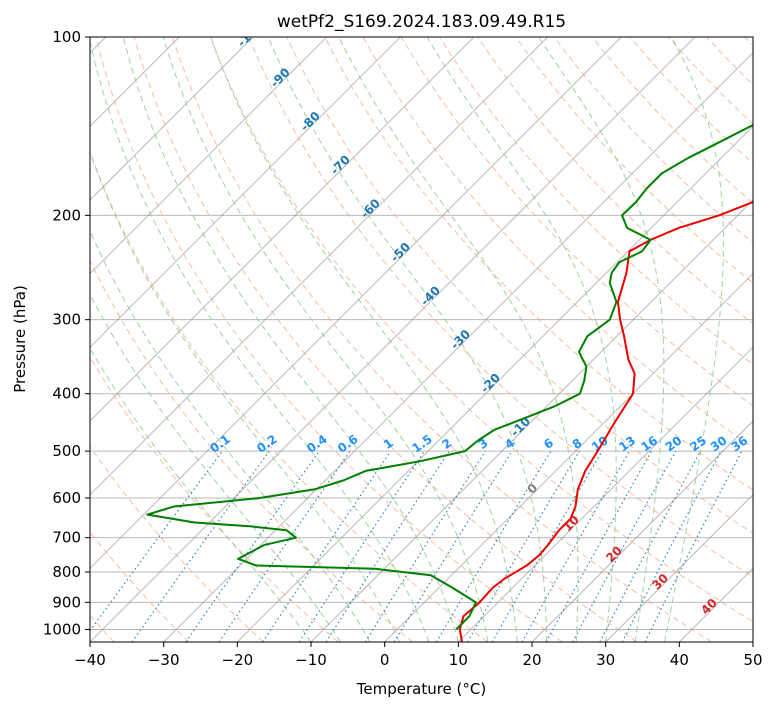 The image size is (775, 708). What do you see at coordinates (421, 444) in the screenshot?
I see `mixing-ratio-label: 1.5` at bounding box center [421, 444].